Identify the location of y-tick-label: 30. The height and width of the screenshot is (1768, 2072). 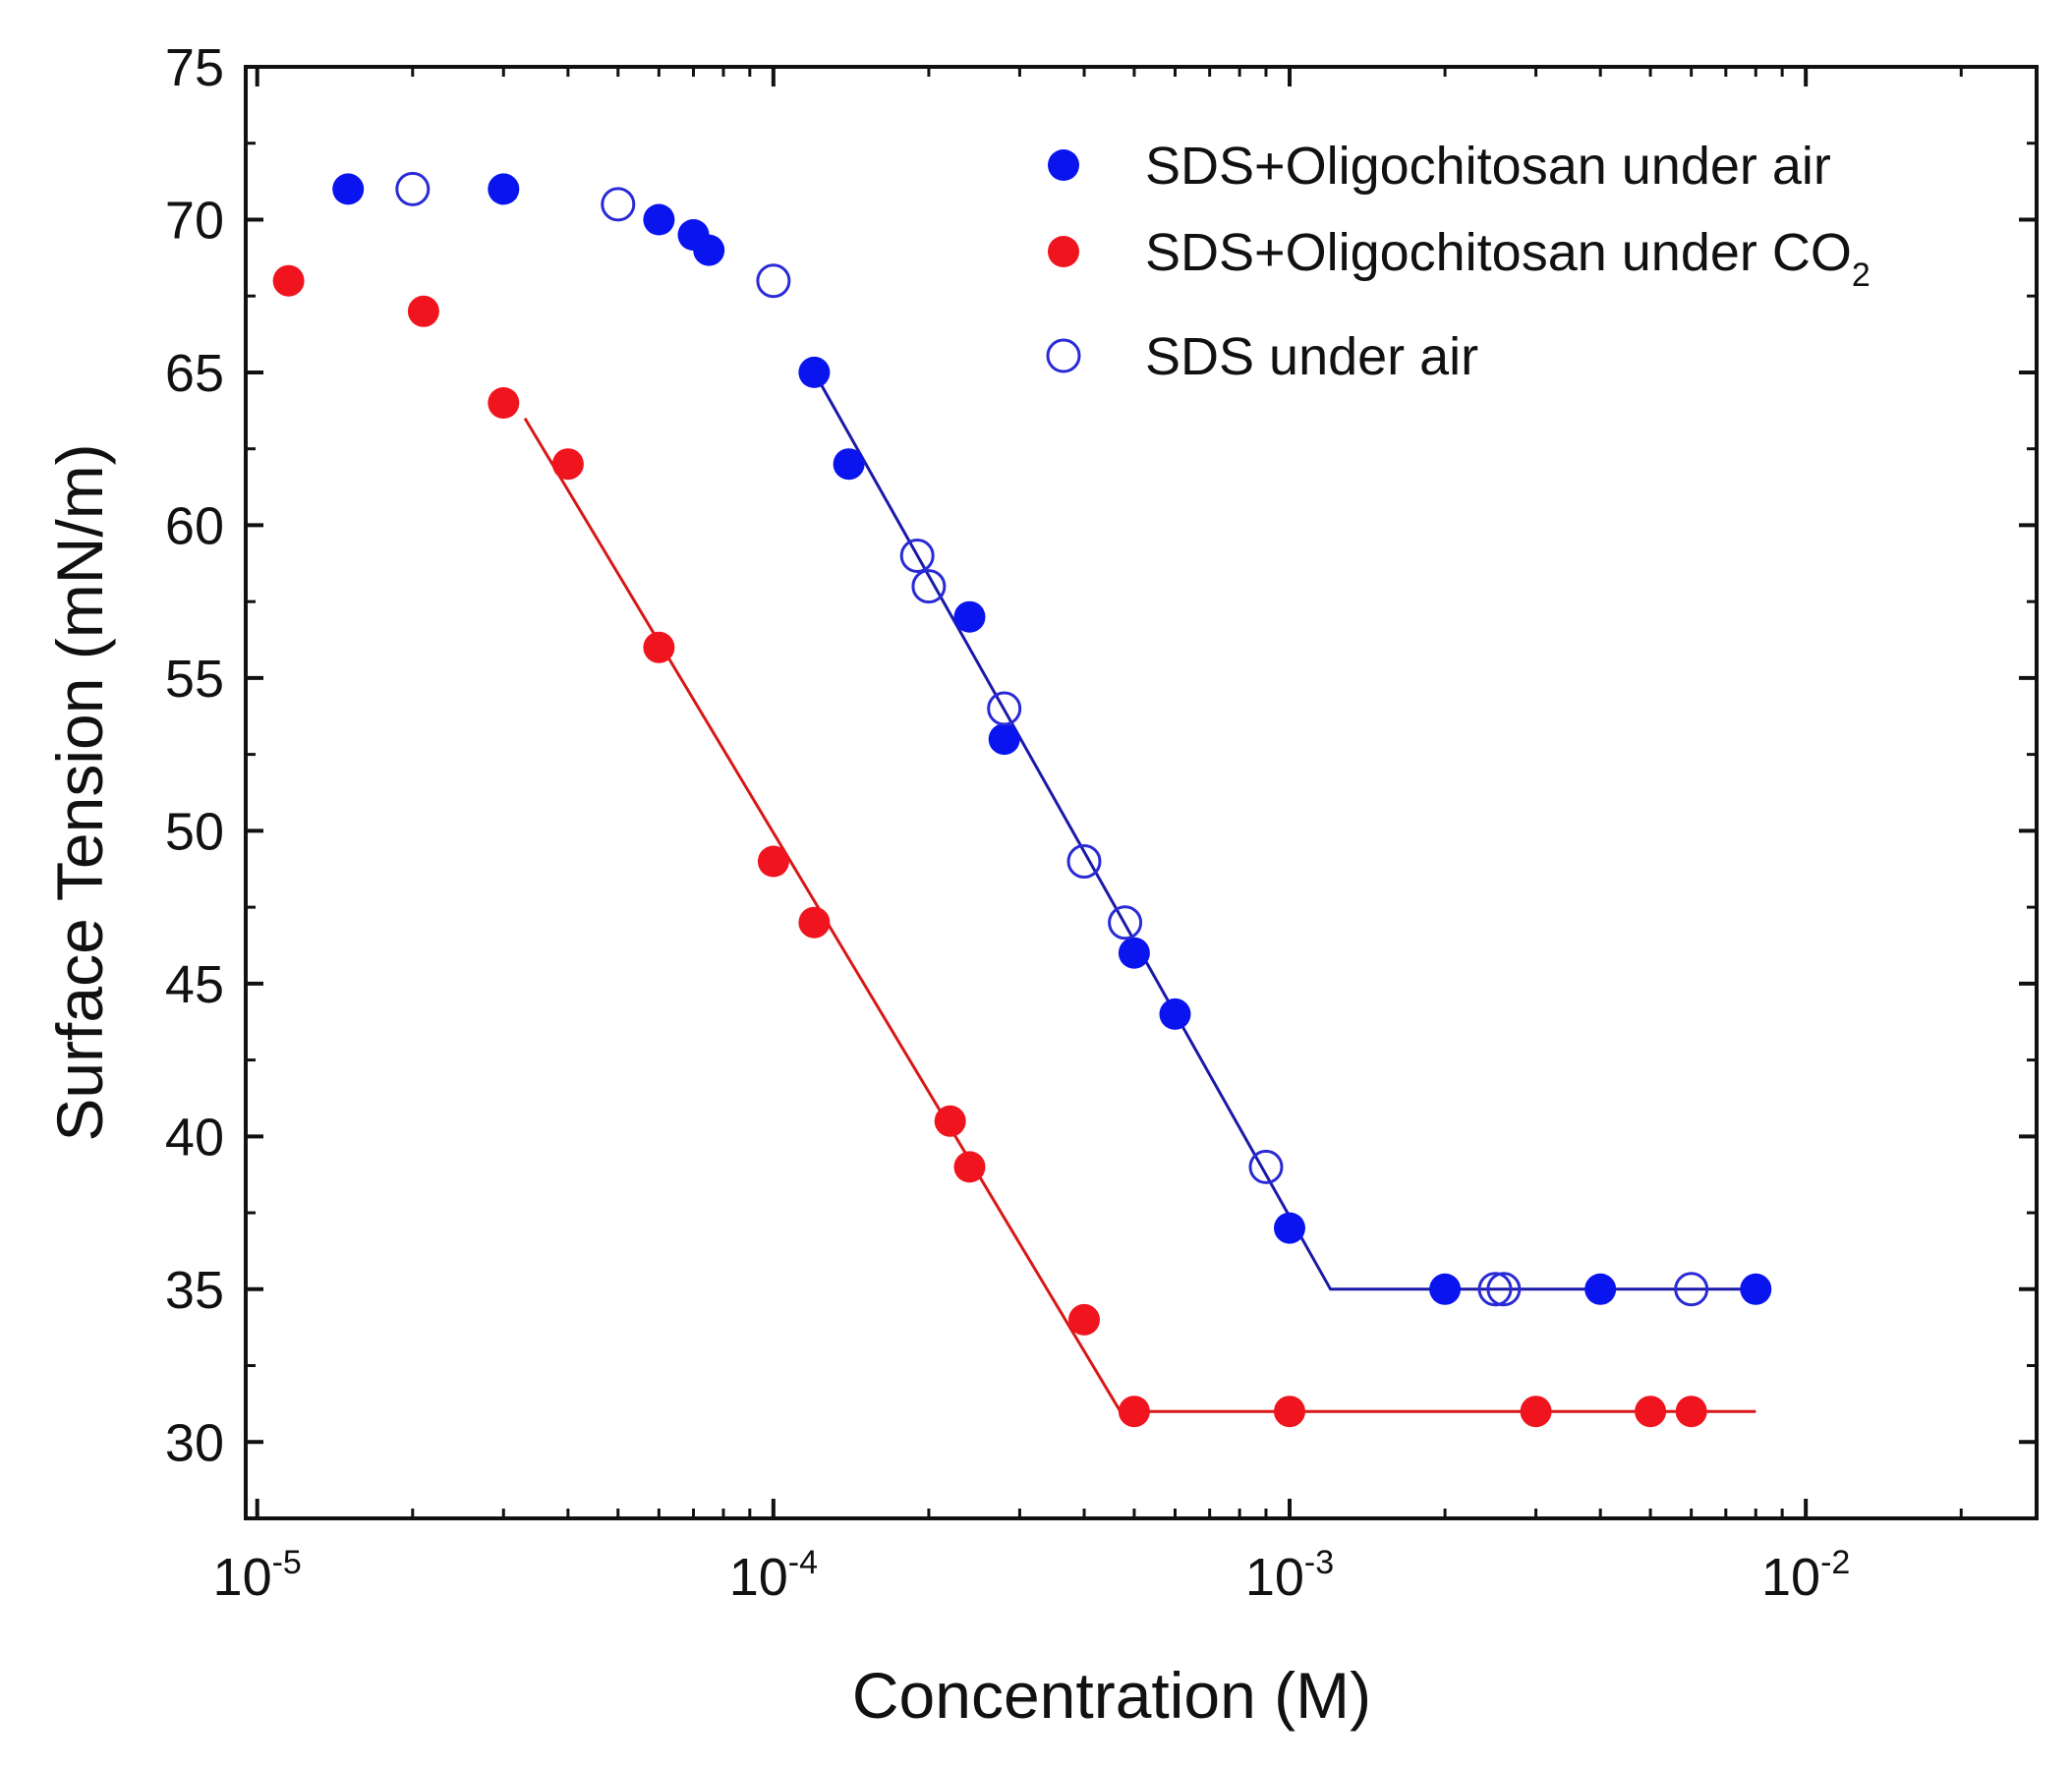
(195, 1442).